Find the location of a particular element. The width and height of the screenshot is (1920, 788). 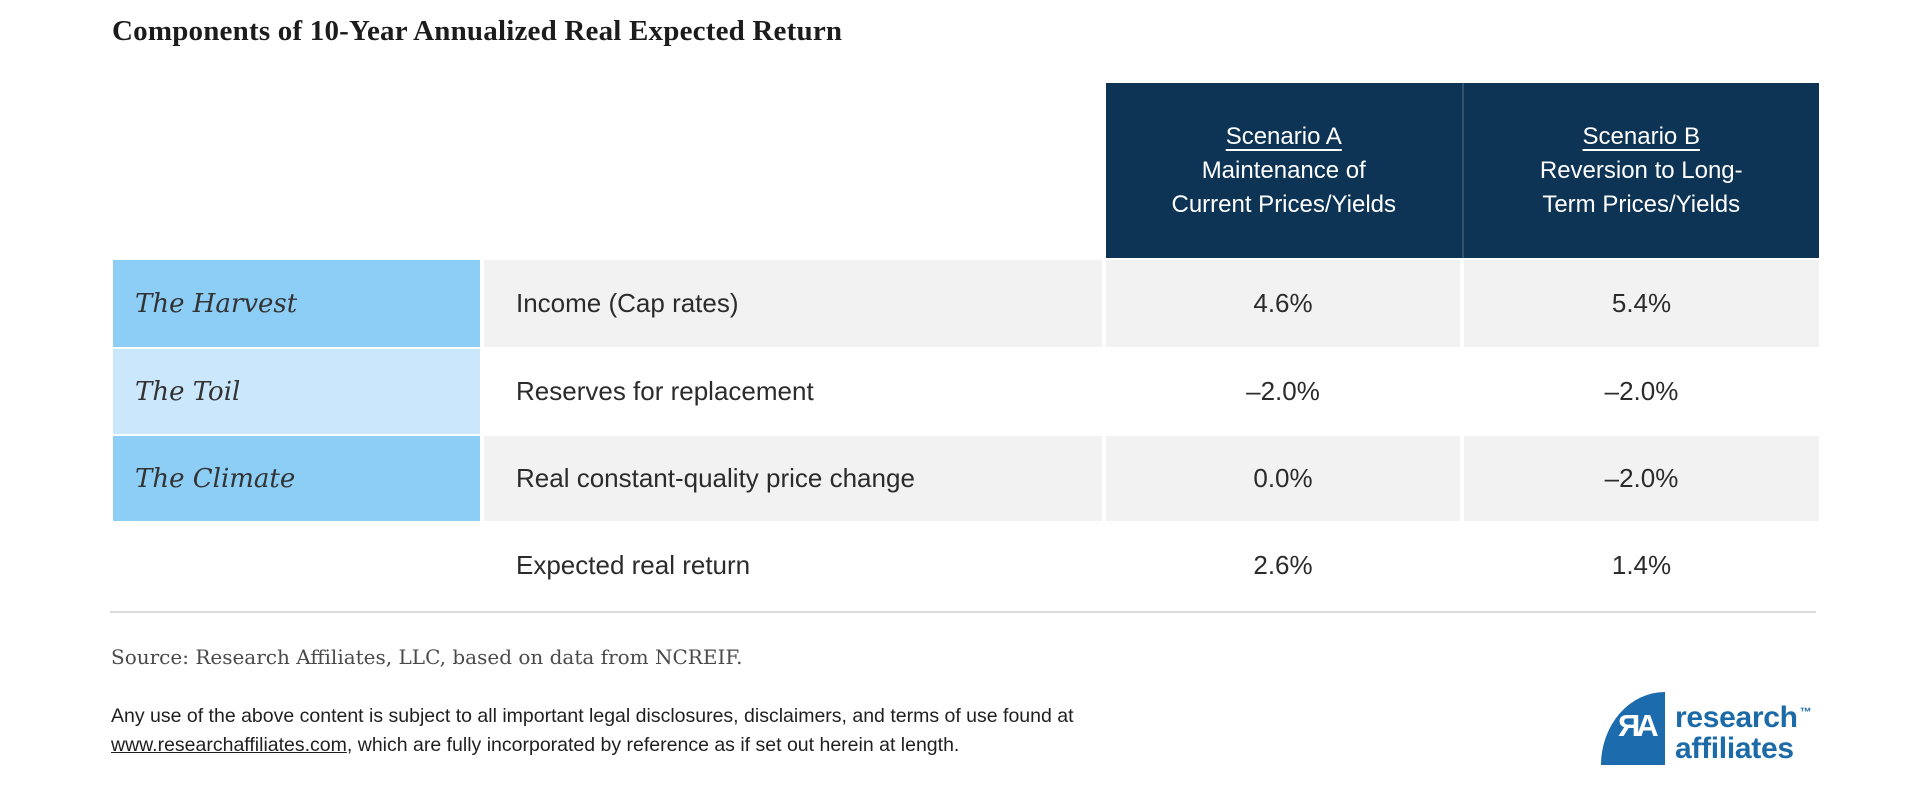

value-price-change-scenario-a: 0.0% is located at coordinates (1283, 478).